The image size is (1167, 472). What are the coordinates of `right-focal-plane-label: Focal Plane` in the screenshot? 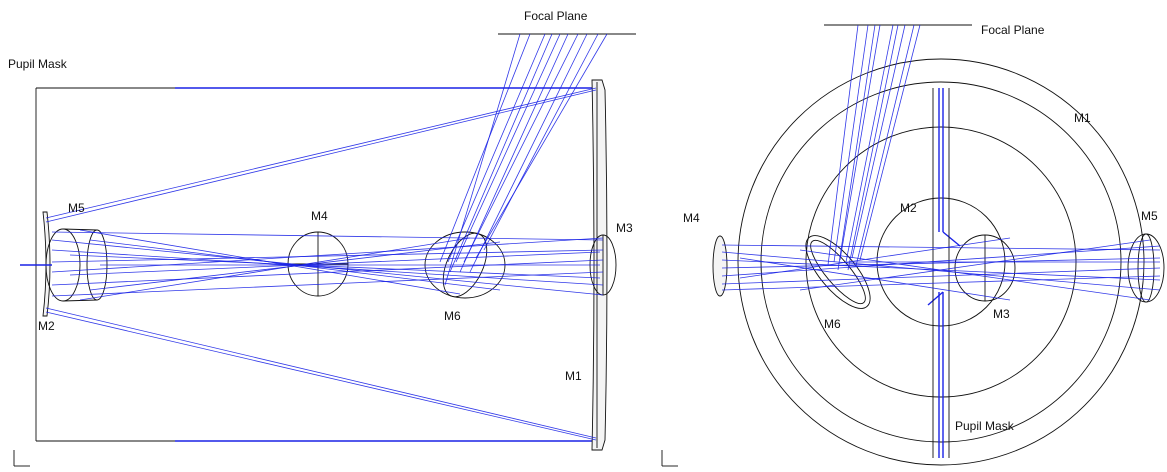 It's located at (1013, 30).